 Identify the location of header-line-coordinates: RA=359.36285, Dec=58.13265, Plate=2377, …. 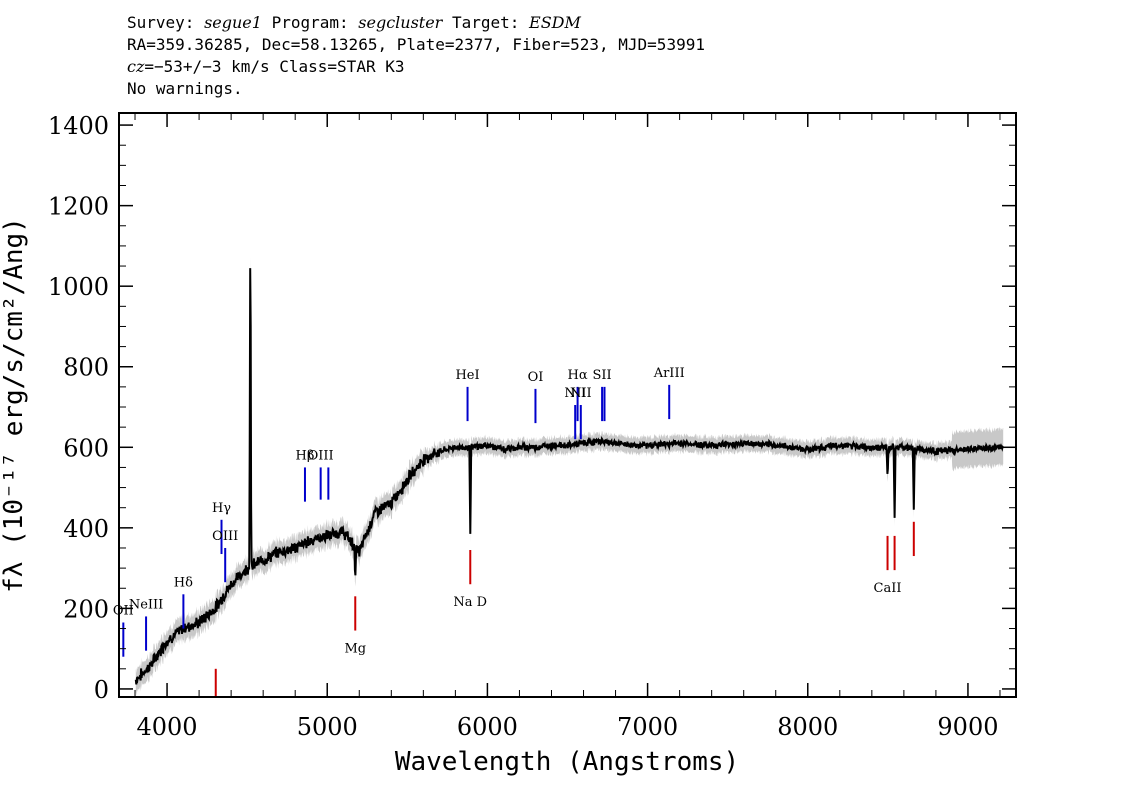
(416, 44).